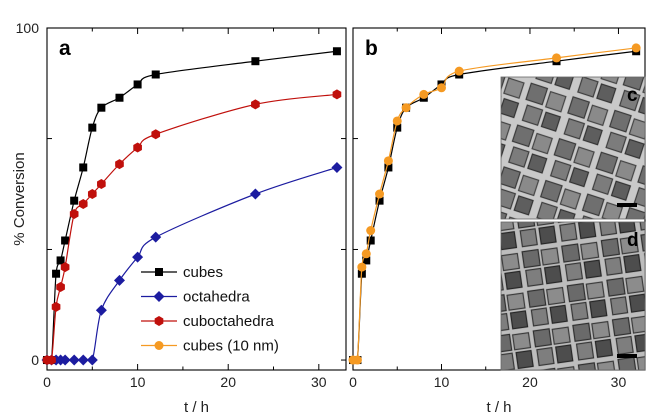 The width and height of the screenshot is (648, 415). I want to click on tem-micrograph-cubes-10nm: d, so click(573, 296).